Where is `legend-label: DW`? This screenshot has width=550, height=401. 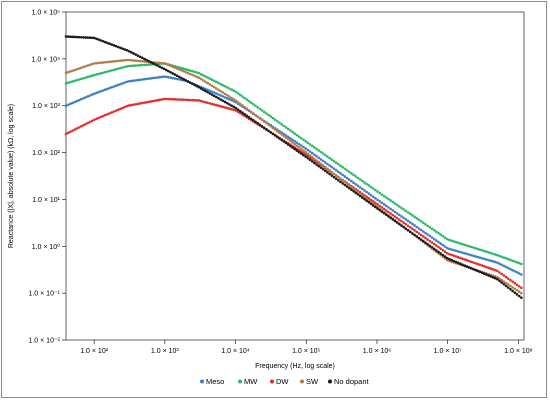
legend-label: DW is located at coordinates (282, 381).